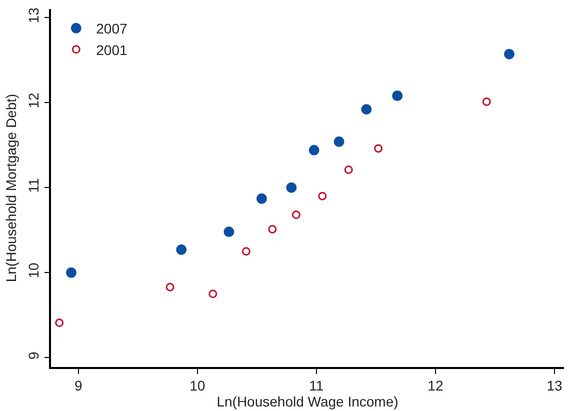  I want to click on x-axis-title: Ln(Household Wage Income), so click(307, 402).